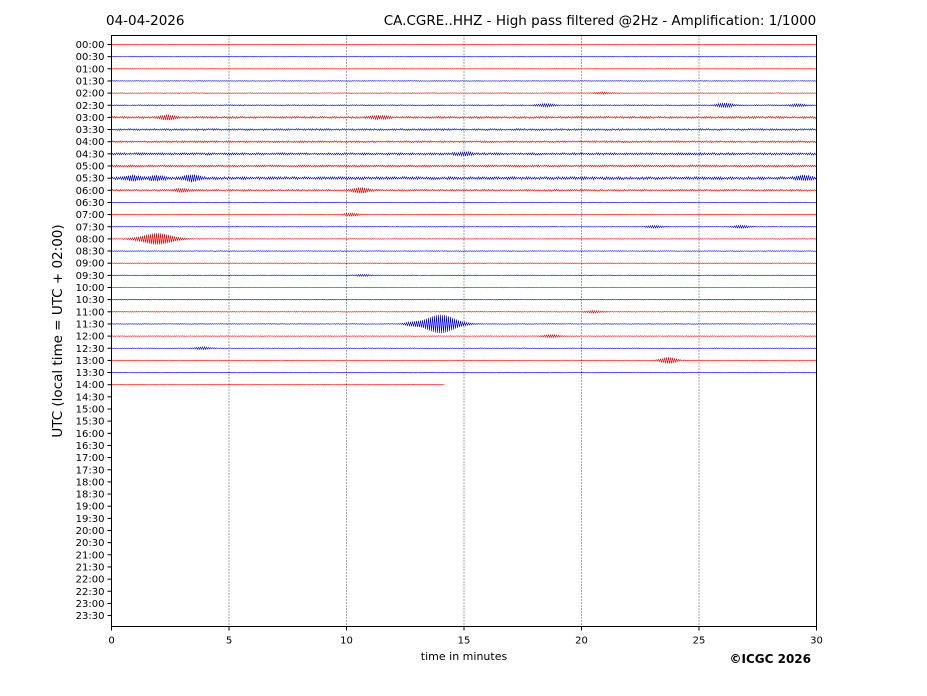 Image resolution: width=927 pixels, height=696 pixels. I want to click on y-tick-label: 22:30, so click(90, 592).